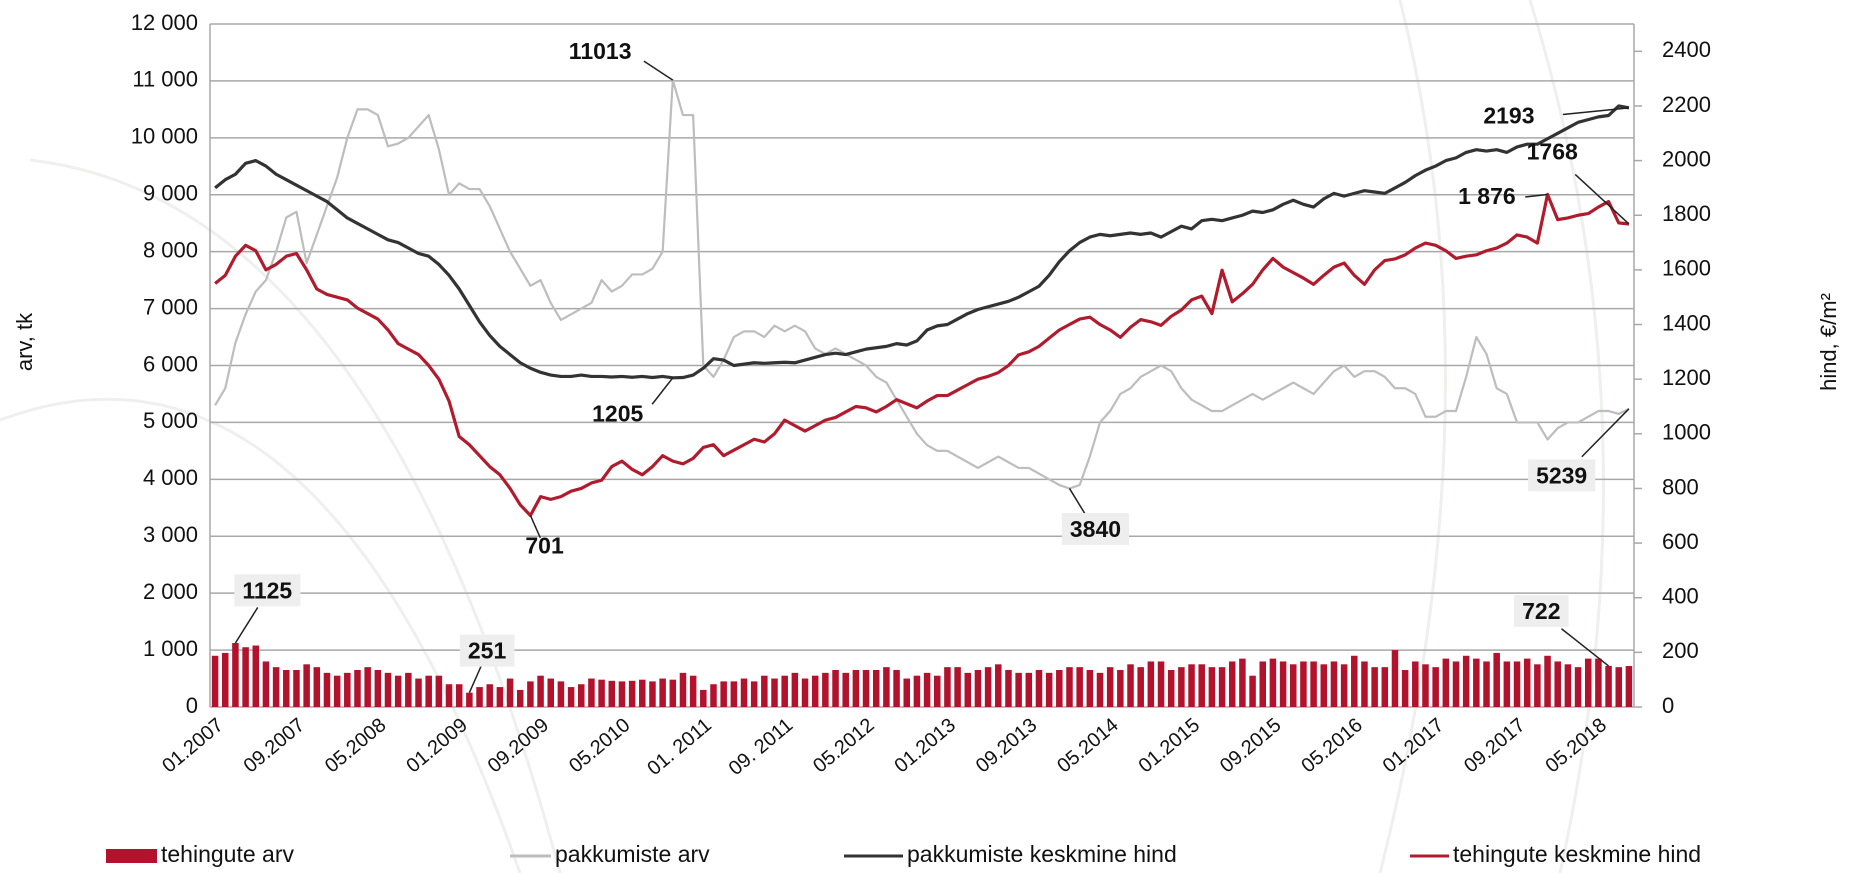 The height and width of the screenshot is (873, 1850). I want to click on y-tick-label: 10 000, so click(164, 136).